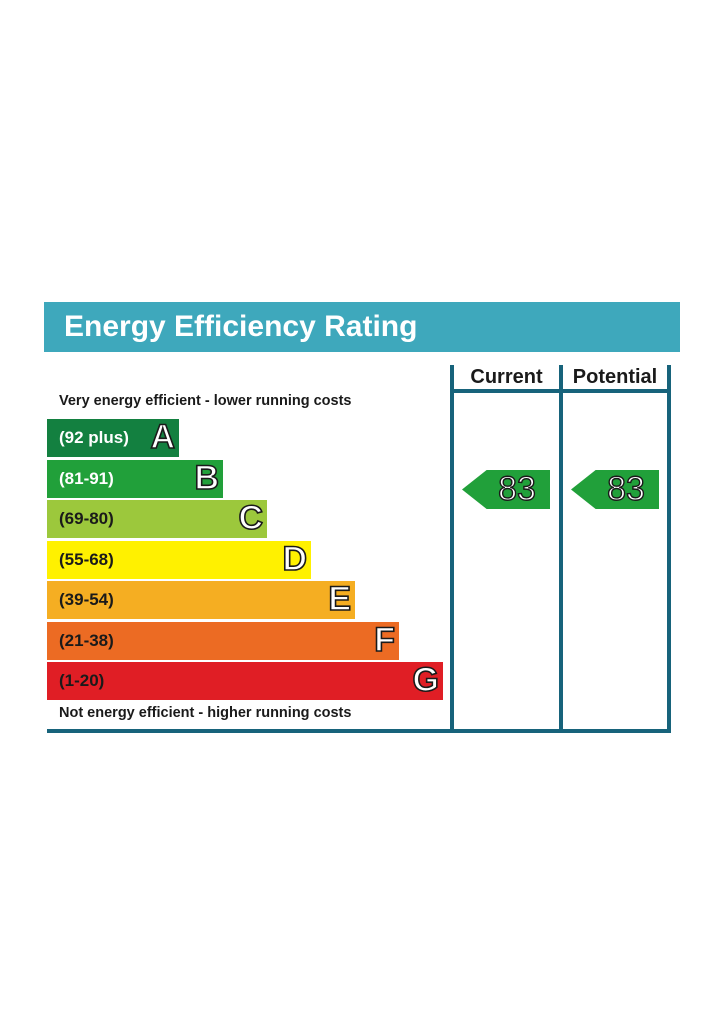  I want to click on band-letter: C, so click(251, 518).